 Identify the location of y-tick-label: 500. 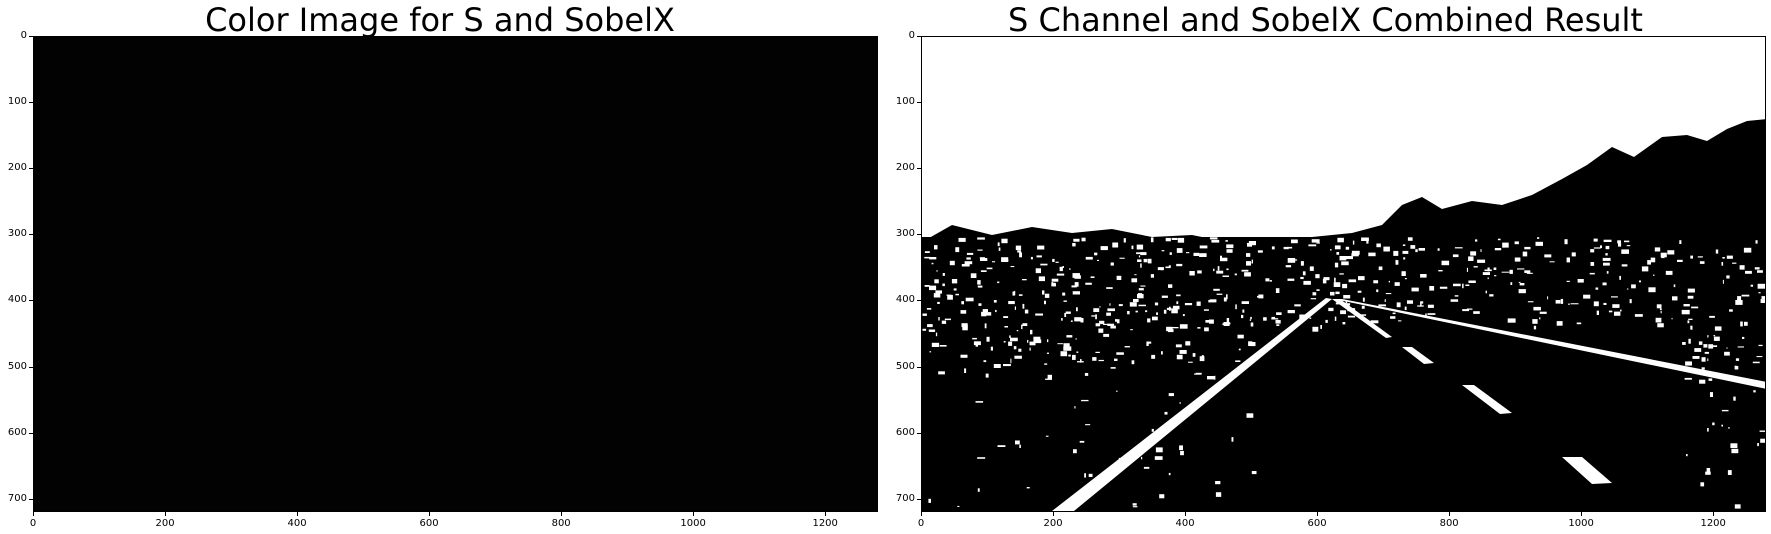
(17, 366).